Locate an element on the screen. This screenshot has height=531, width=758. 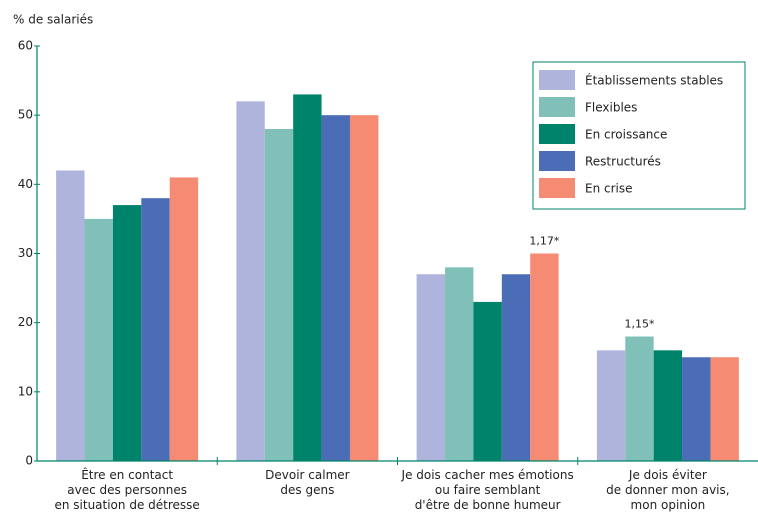
y-tick-label: 0 is located at coordinates (29, 461).